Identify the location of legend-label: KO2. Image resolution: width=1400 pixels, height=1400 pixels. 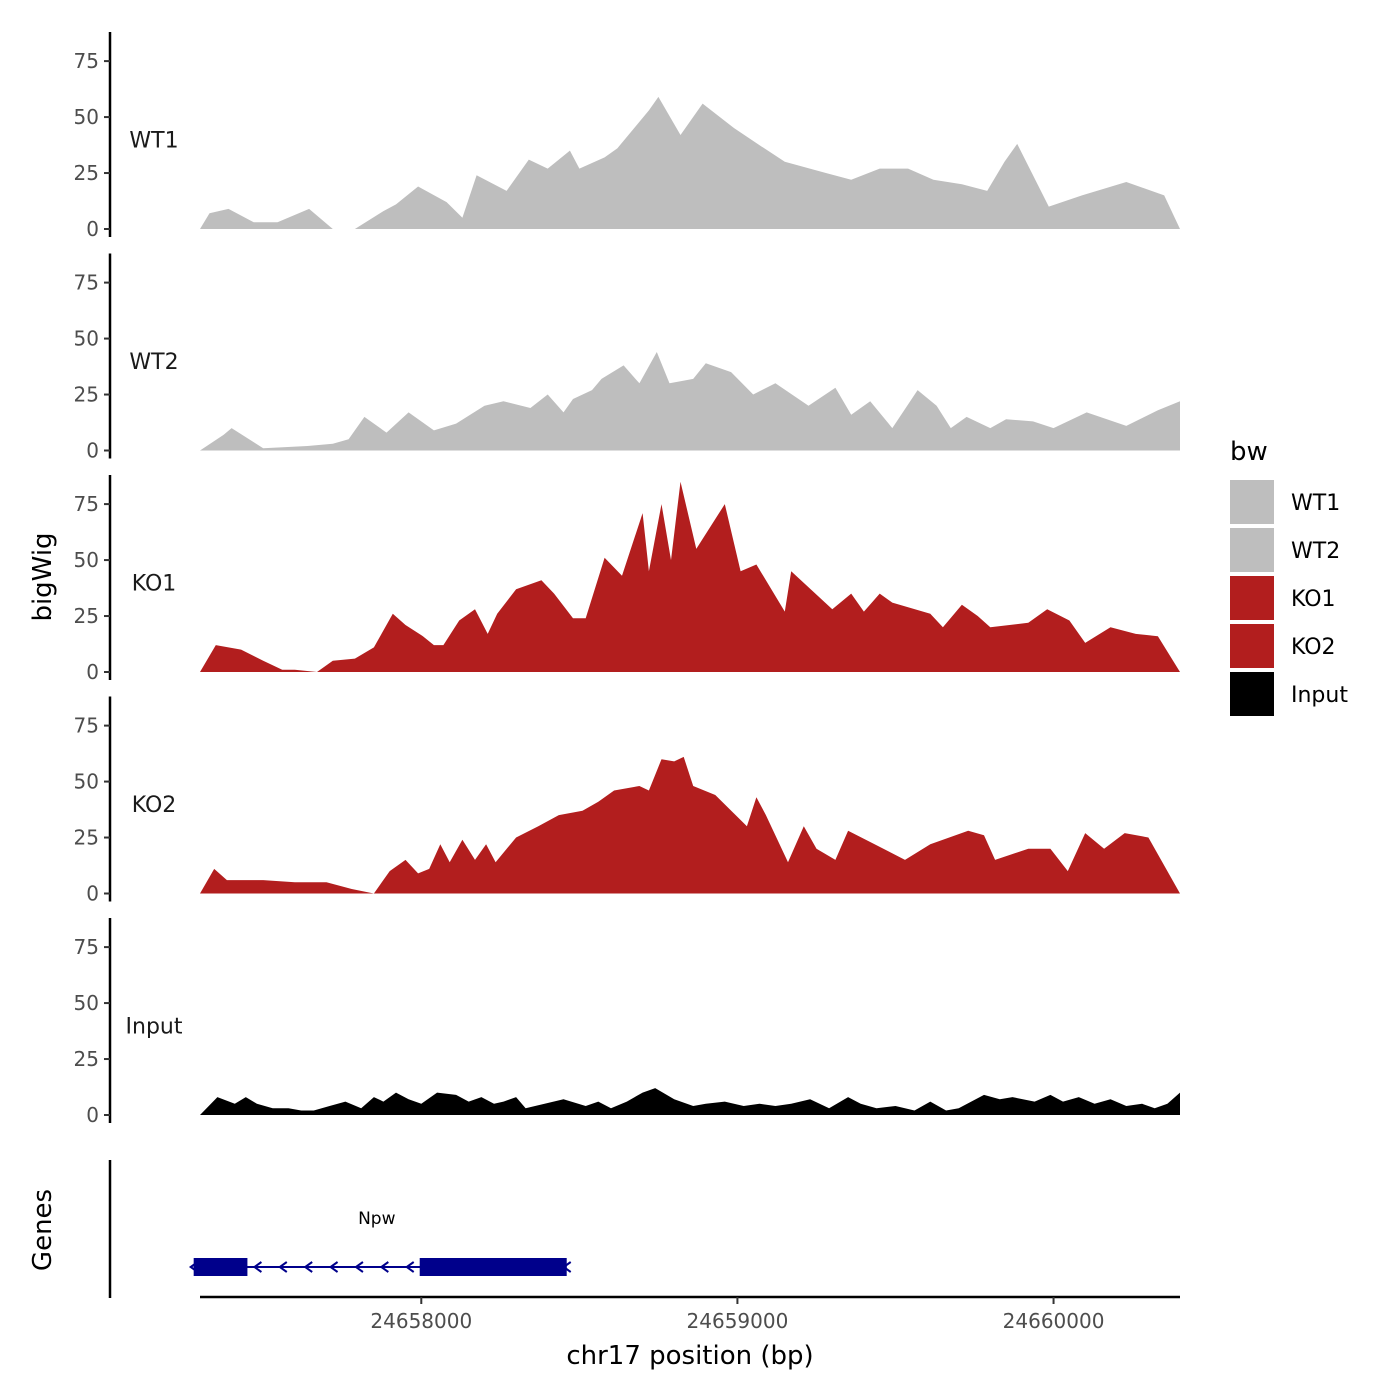
(1313, 647).